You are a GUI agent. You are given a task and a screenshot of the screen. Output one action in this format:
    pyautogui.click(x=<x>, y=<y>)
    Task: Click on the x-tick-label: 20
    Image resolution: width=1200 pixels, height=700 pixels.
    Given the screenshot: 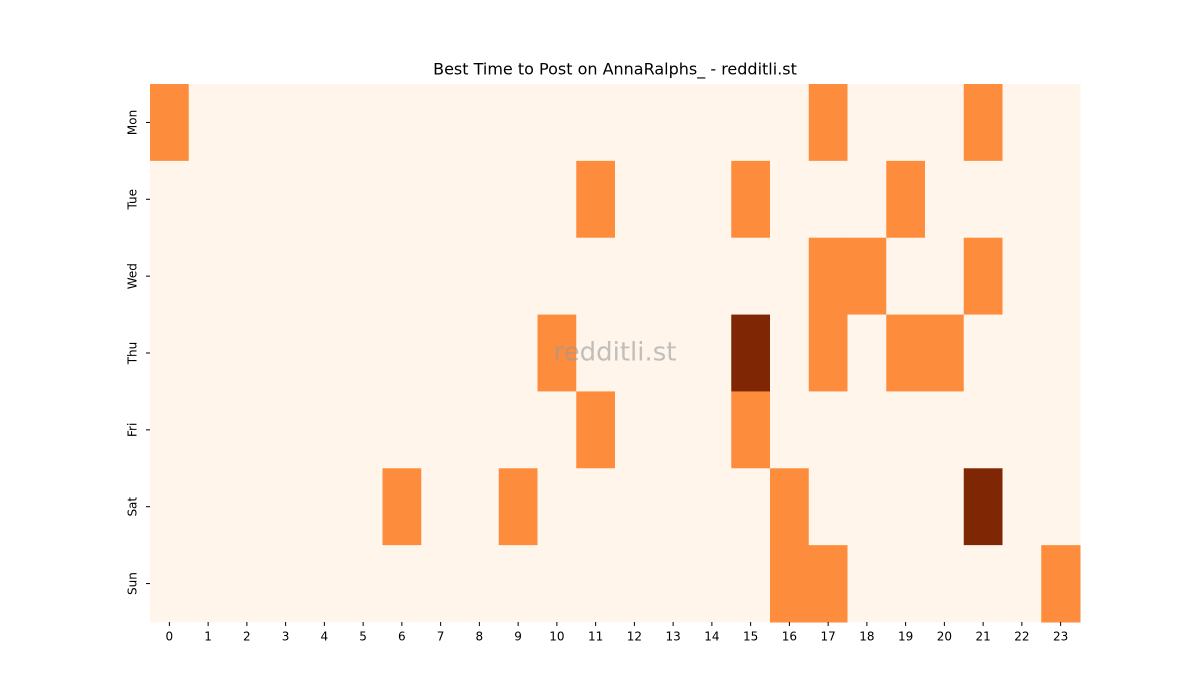 What is the action you would take?
    pyautogui.click(x=944, y=637)
    